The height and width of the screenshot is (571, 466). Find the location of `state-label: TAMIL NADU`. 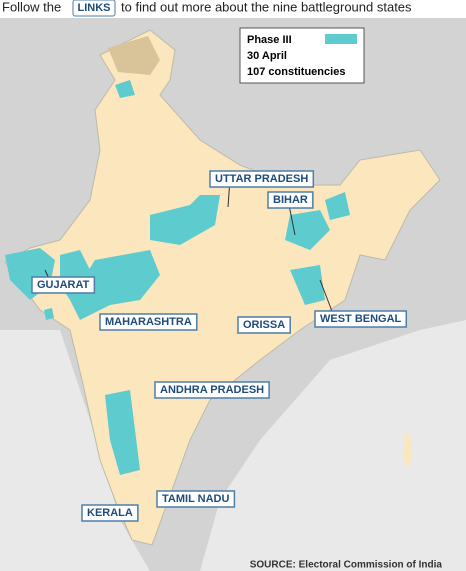

state-label: TAMIL NADU is located at coordinates (195, 499).